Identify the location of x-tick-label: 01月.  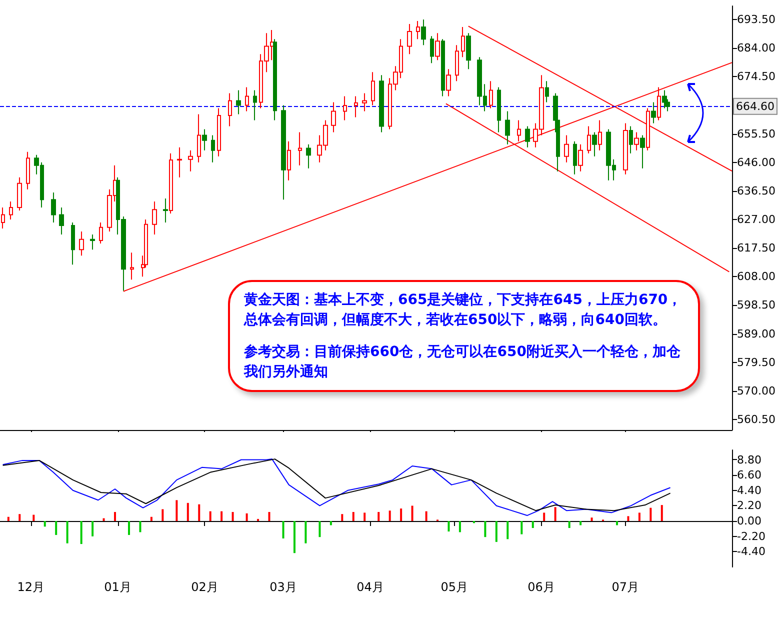
(118, 587).